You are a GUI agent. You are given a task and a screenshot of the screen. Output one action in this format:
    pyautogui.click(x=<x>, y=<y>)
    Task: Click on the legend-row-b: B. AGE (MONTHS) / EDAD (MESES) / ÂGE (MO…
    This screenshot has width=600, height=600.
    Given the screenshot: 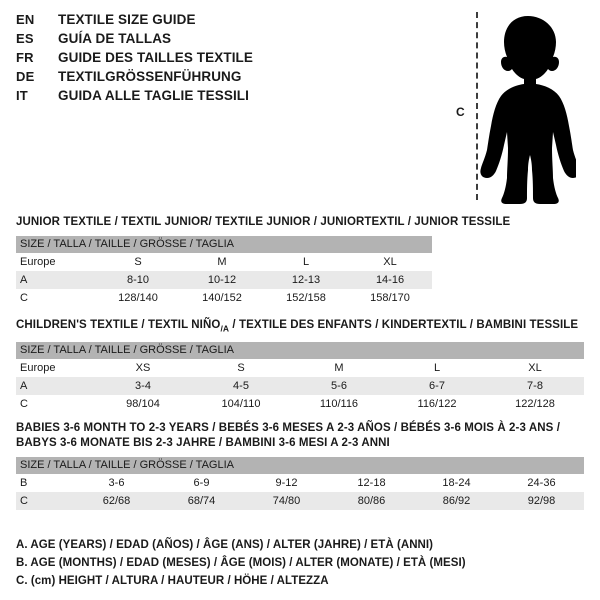 What is the action you would take?
    pyautogui.click(x=241, y=563)
    